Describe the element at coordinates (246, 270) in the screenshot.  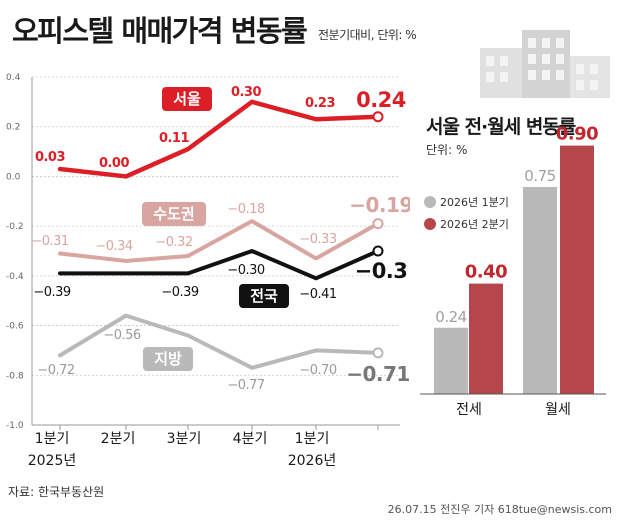
I see `data-label: −0.30` at that location.